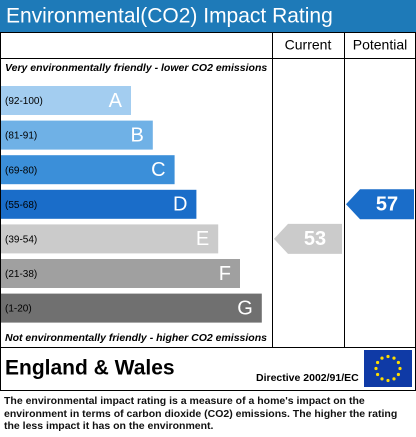  What do you see at coordinates (158, 170) in the screenshot?
I see `band-letter: C` at bounding box center [158, 170].